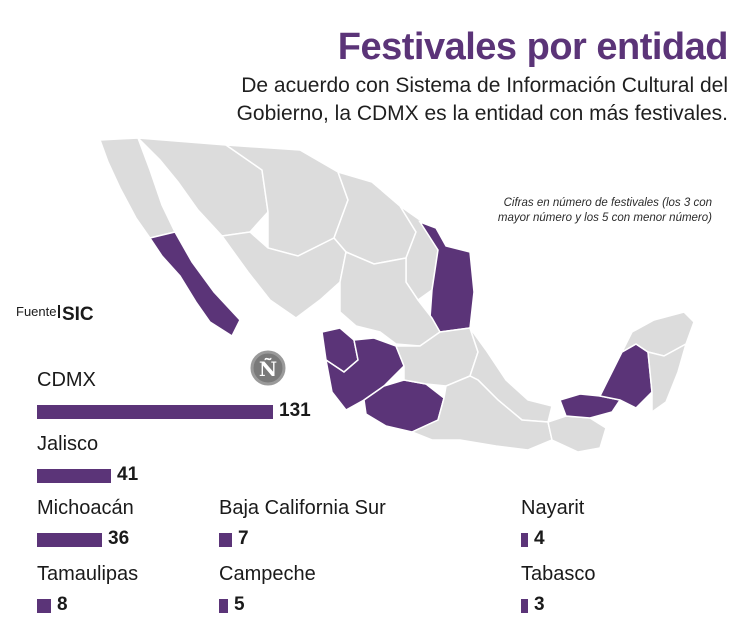 The width and height of the screenshot is (750, 642). What do you see at coordinates (553, 508) in the screenshot?
I see `bar-label-nayarit: Nayarit` at bounding box center [553, 508].